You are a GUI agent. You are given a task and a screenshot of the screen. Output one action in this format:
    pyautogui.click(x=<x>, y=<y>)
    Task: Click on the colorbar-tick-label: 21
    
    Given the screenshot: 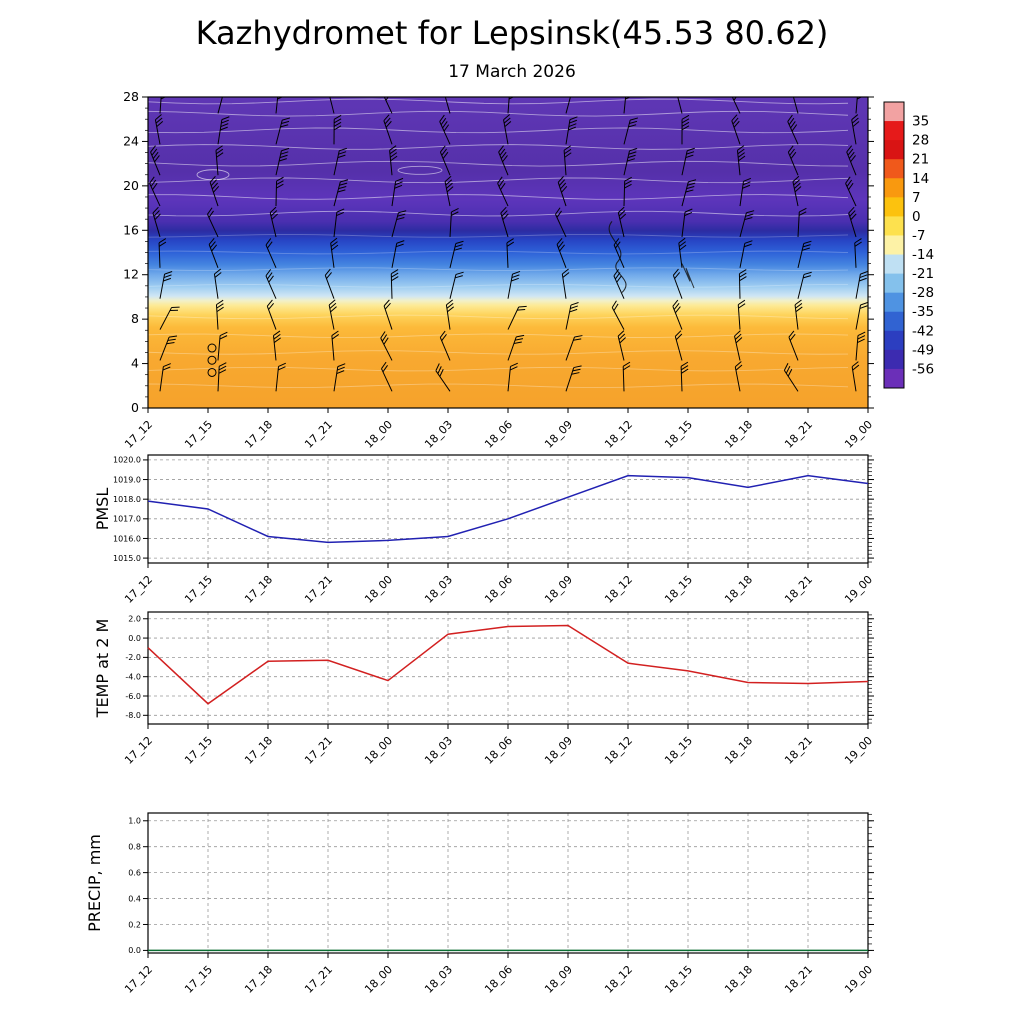 What is the action you would take?
    pyautogui.click(x=920, y=160)
    